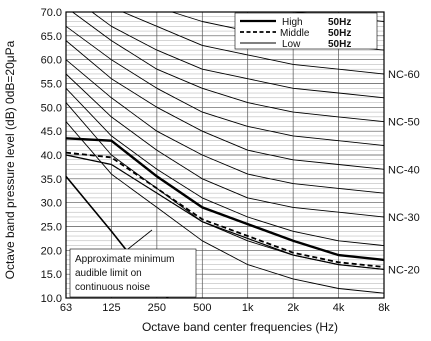 The image size is (431, 341). I want to click on x-tick-label: 1k, so click(248, 308).